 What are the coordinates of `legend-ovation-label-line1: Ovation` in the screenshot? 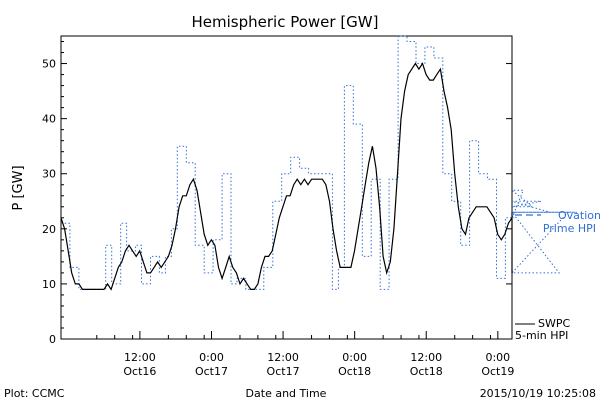 It's located at (579, 215).